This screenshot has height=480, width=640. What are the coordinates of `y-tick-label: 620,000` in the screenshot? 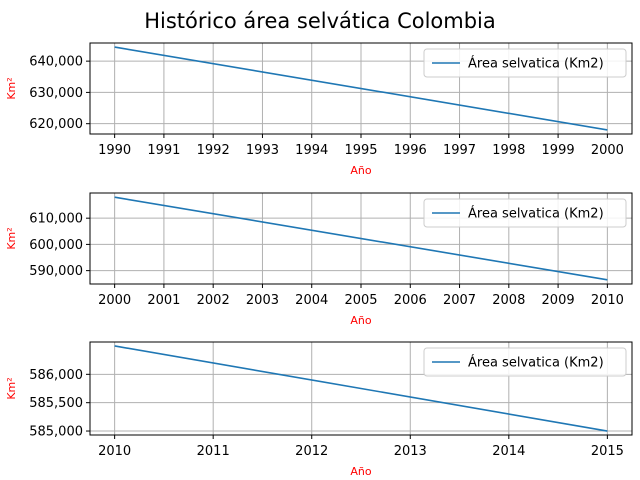 It's located at (56, 124).